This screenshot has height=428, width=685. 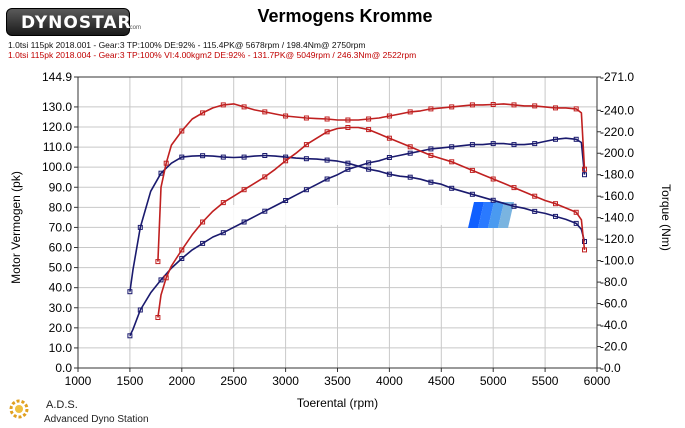 I want to click on y-right-tick-label: -40.0, so click(x=614, y=325).